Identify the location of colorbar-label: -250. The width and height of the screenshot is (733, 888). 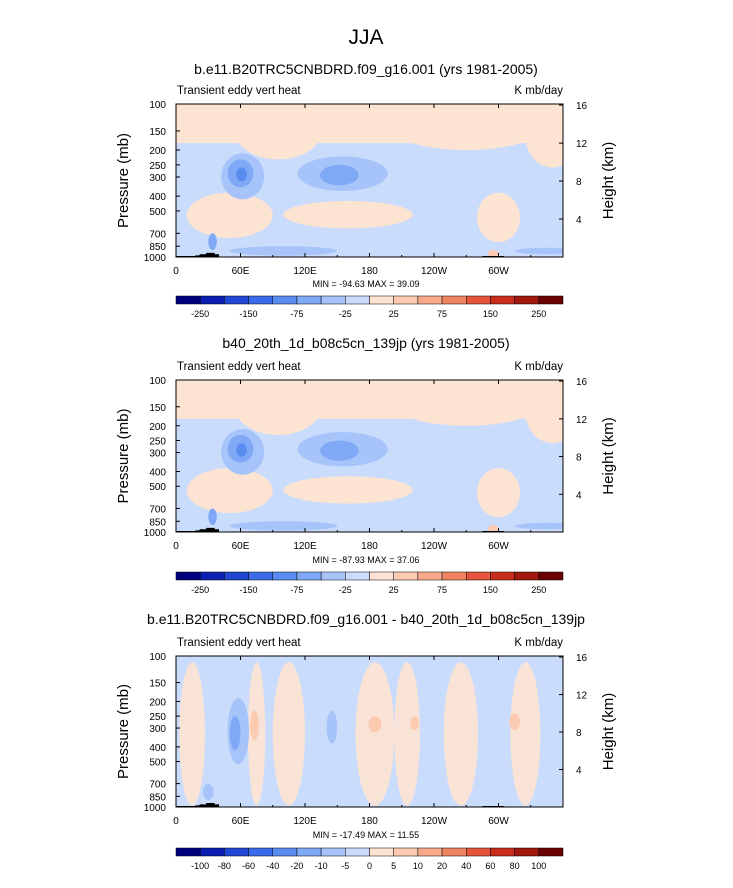
(200, 314).